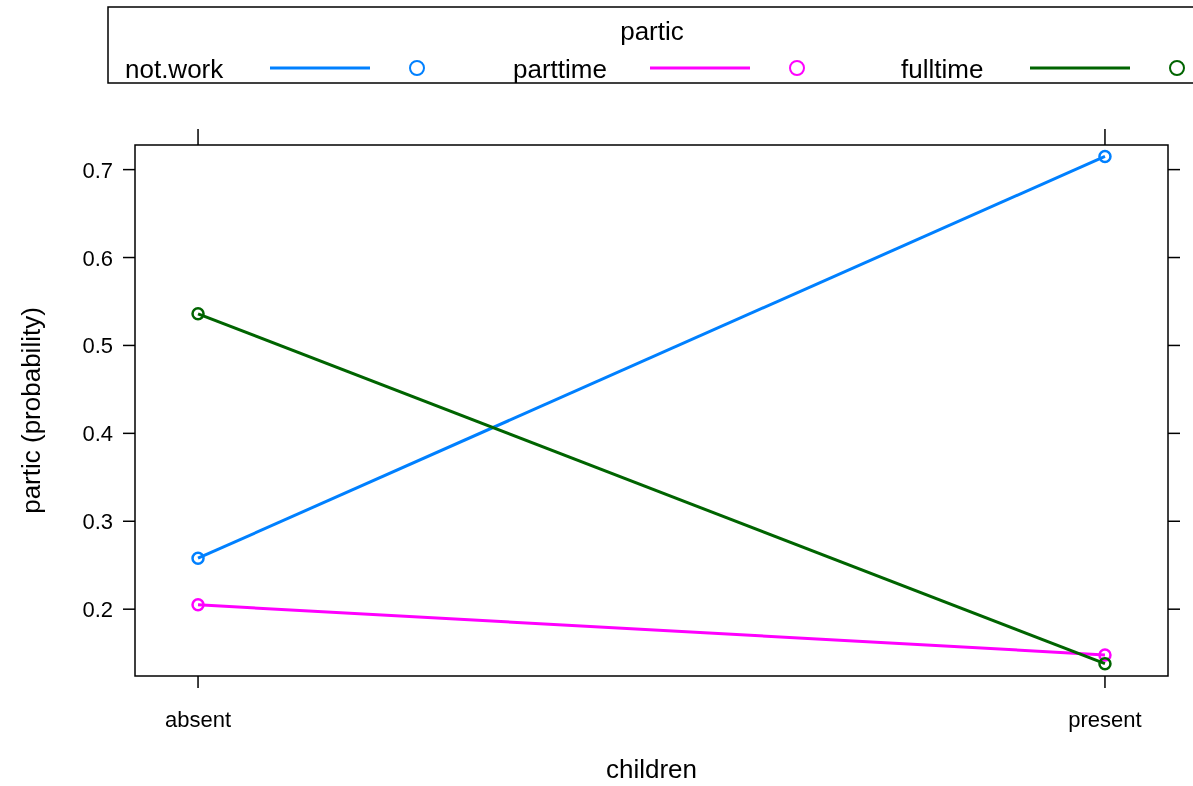 This screenshot has height=786, width=1193. What do you see at coordinates (97, 610) in the screenshot?
I see `y-tick-label: 0.2` at bounding box center [97, 610].